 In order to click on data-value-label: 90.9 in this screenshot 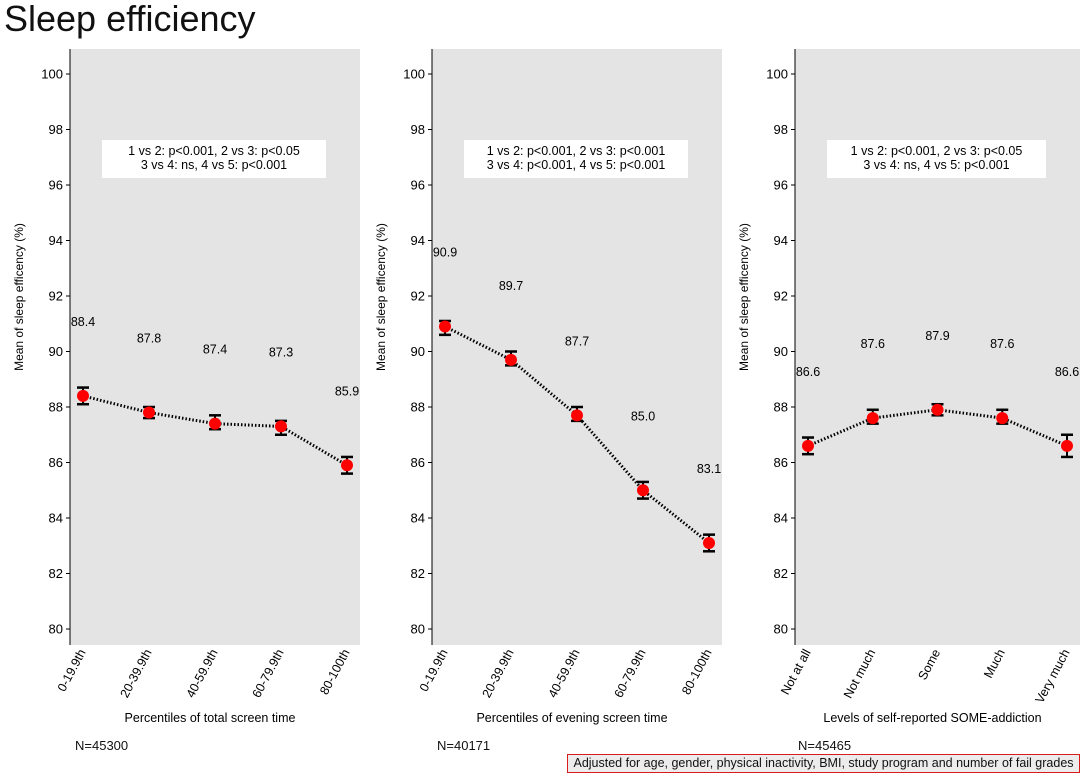, I will do `click(445, 253)`.